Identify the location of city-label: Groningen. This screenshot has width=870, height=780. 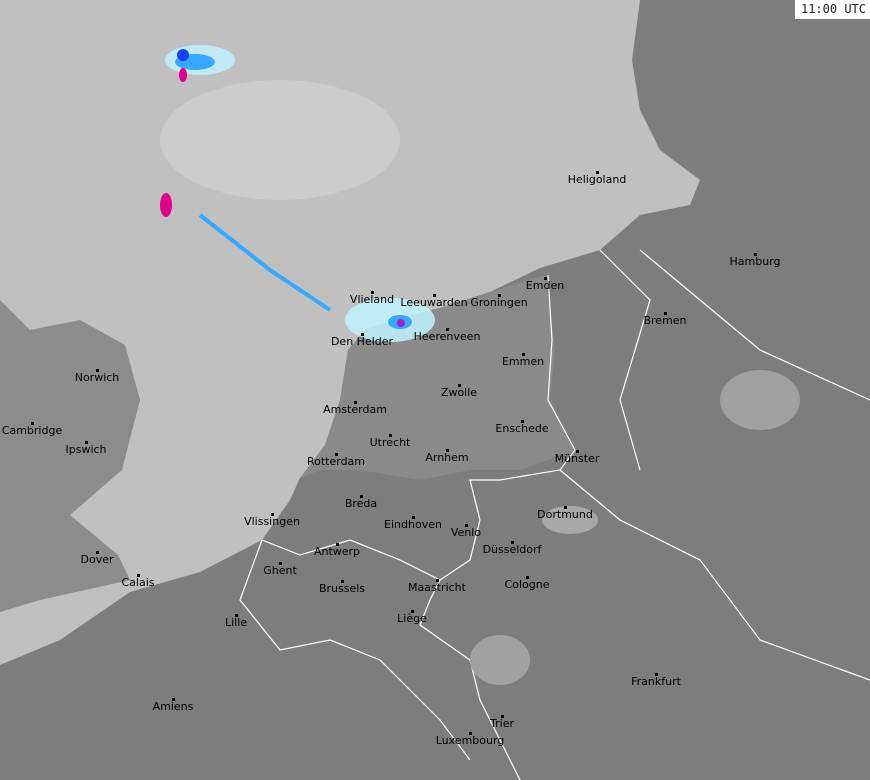
(499, 302).